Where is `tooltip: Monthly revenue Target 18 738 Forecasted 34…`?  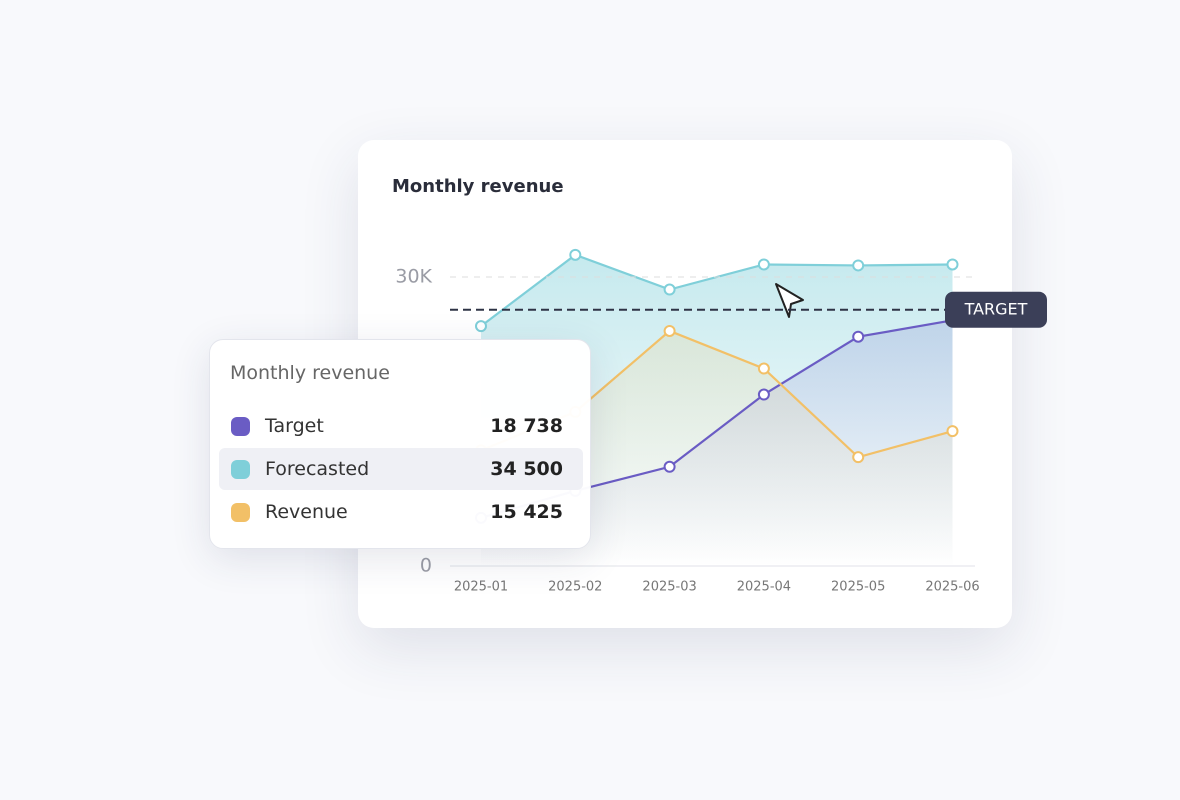
tooltip: Monthly revenue Target 18 738 Forecasted 34… is located at coordinates (400, 444).